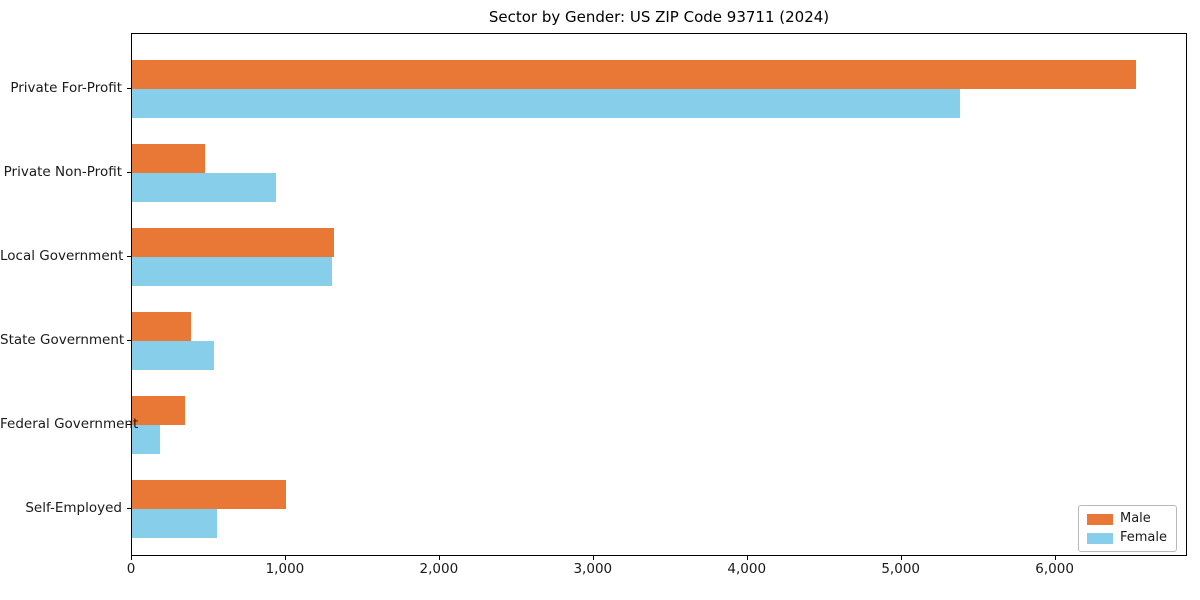 Image resolution: width=1200 pixels, height=600 pixels. Describe the element at coordinates (1054, 569) in the screenshot. I see `xtick-label-6000: 6,000` at that location.